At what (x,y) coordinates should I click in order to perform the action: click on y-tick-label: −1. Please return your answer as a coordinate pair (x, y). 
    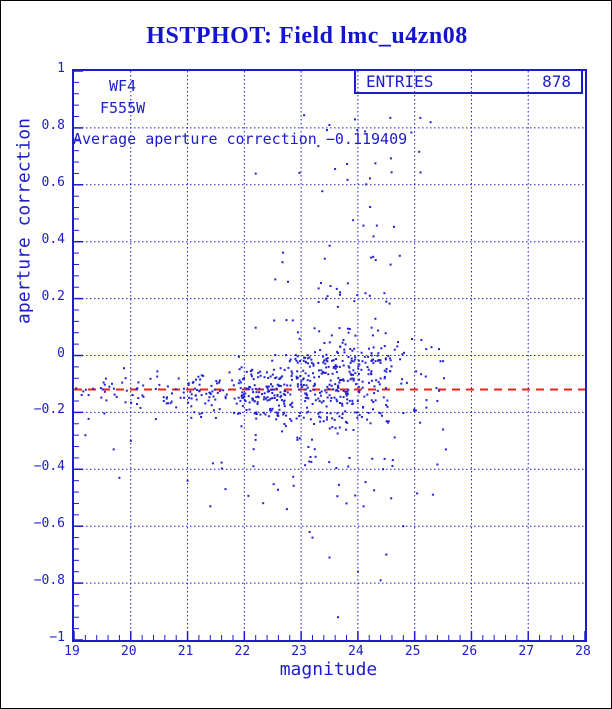
    Looking at the image, I should click on (57, 637).